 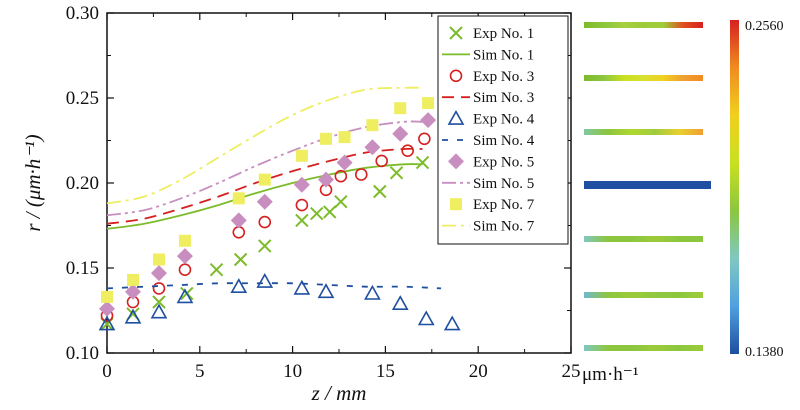 I want to click on y-tick-label: 0.15, so click(x=82, y=268).